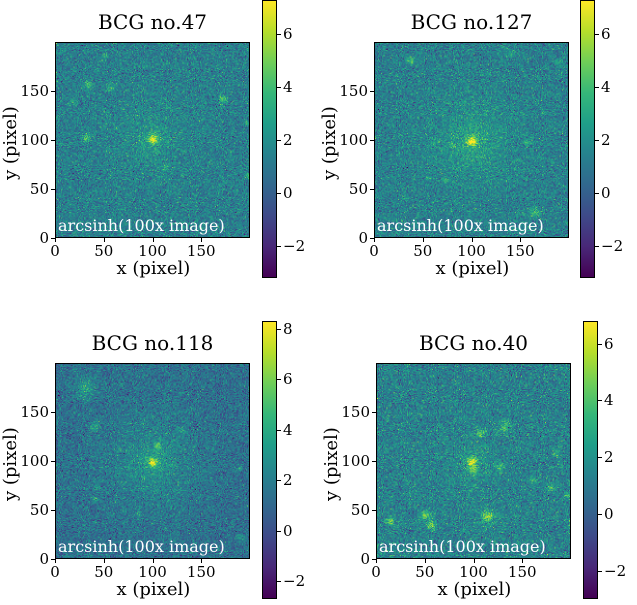  What do you see at coordinates (152, 22) in the screenshot?
I see `chart-title: BCG no.47` at bounding box center [152, 22].